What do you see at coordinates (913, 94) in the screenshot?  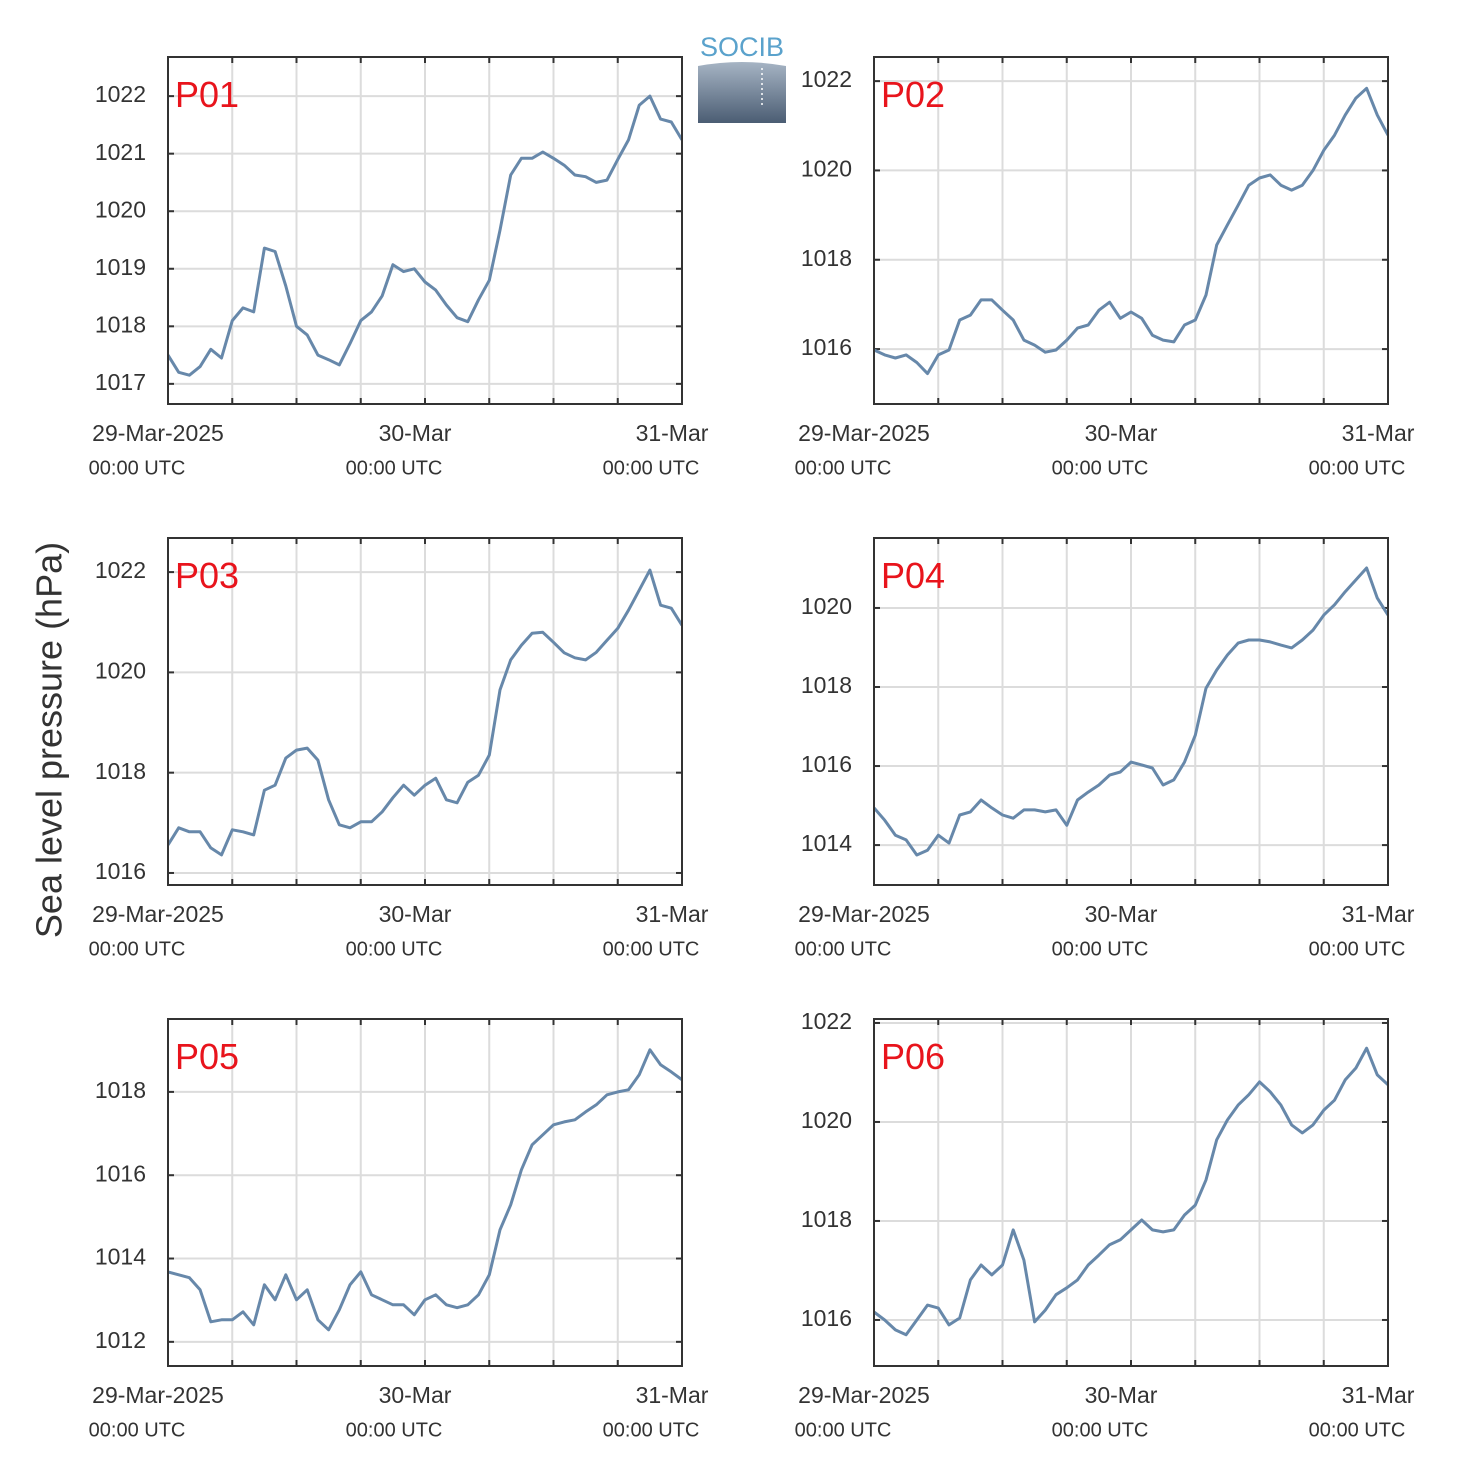 I see `panel-title: P02` at bounding box center [913, 94].